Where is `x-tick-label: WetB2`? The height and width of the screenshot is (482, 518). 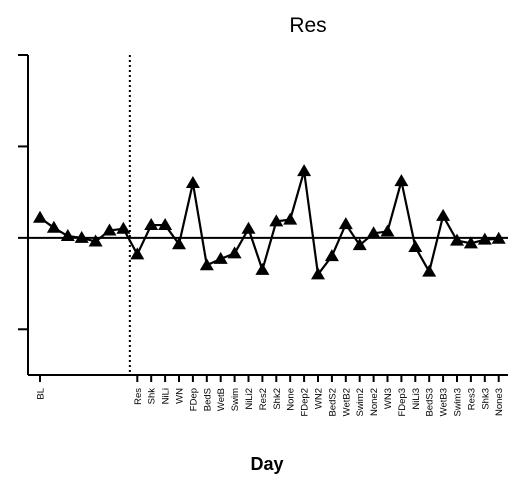 x-tick-label: WetB2 is located at coordinates (346, 402).